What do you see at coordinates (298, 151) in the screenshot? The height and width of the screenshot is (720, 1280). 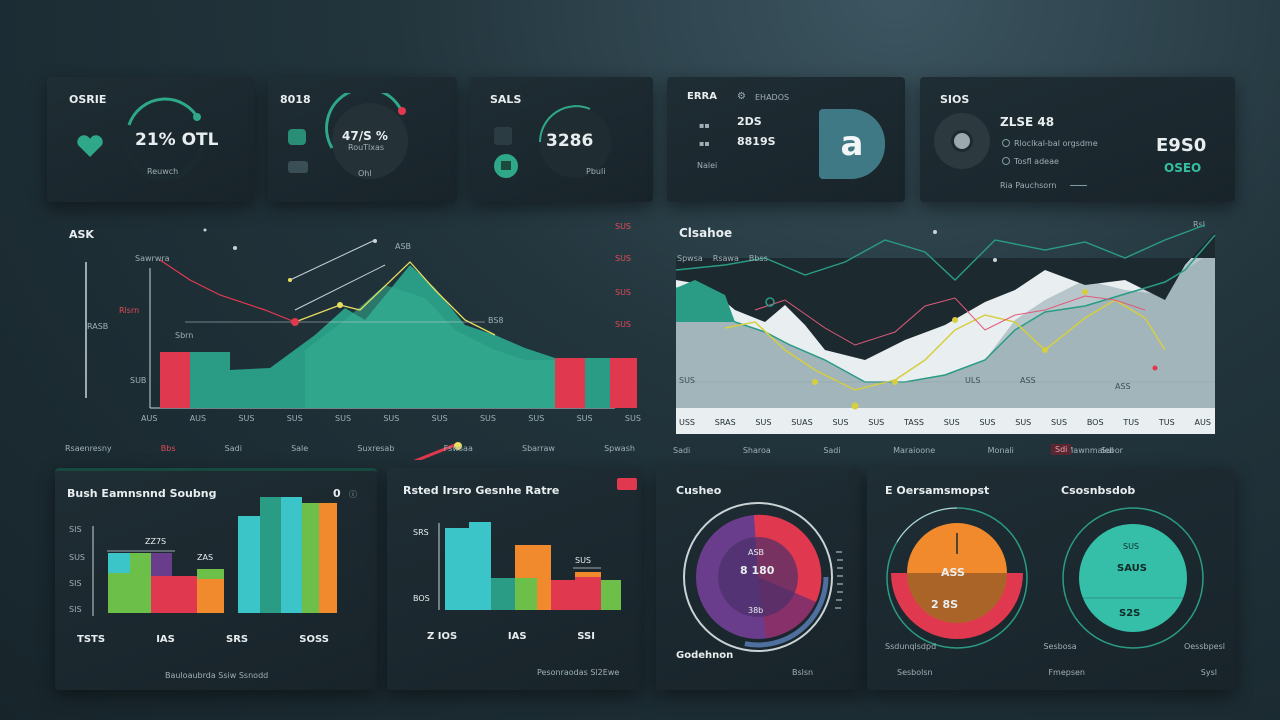 I see `chat-icon` at bounding box center [298, 151].